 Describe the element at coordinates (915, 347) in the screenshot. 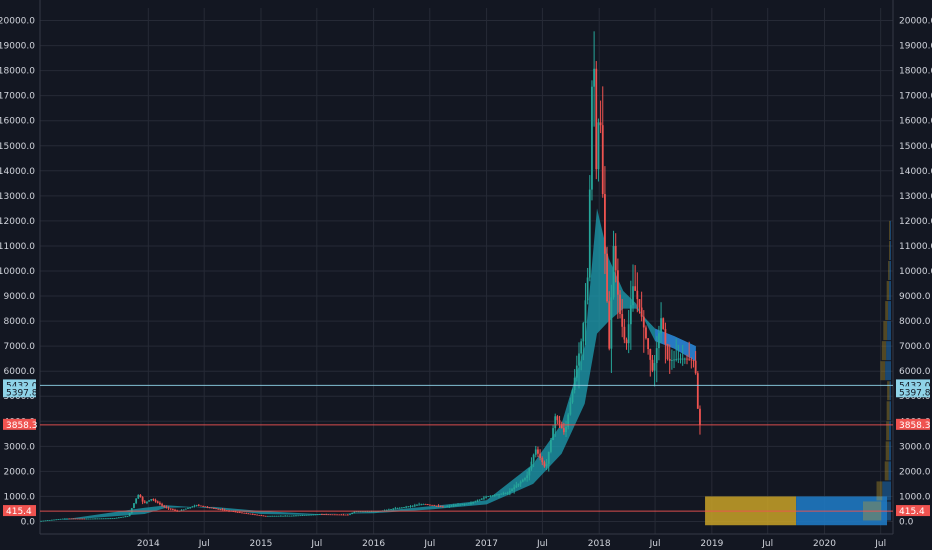

I see `y-tick-label-right: 7000.0` at that location.